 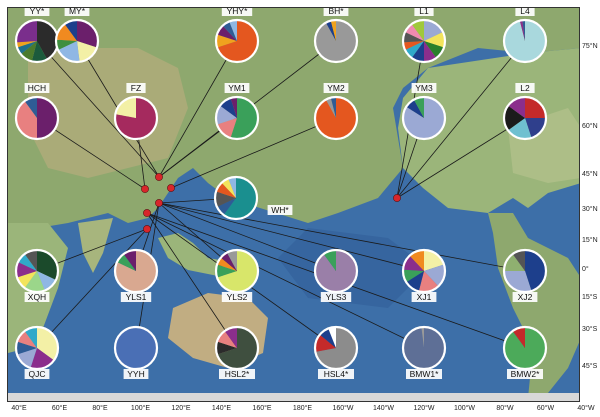 I want to click on longitude-label: 140°E, so click(x=221, y=408).